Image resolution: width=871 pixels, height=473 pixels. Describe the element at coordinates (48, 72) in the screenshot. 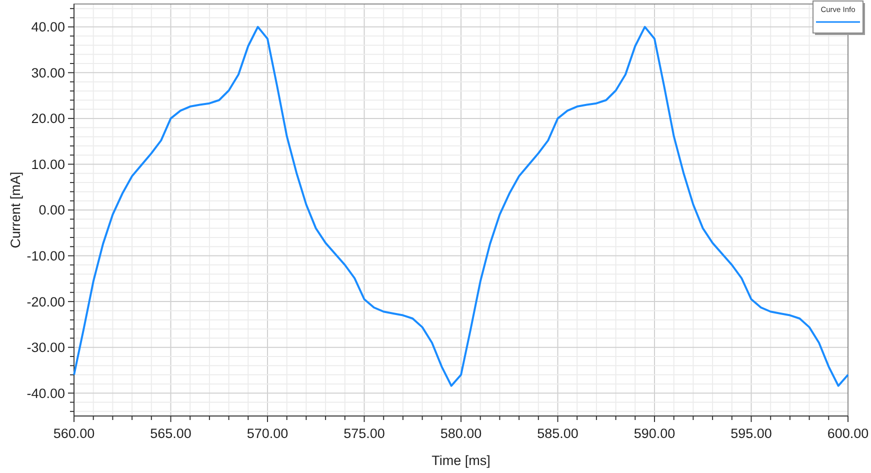

I see `y-tick-label: 30.00` at that location.